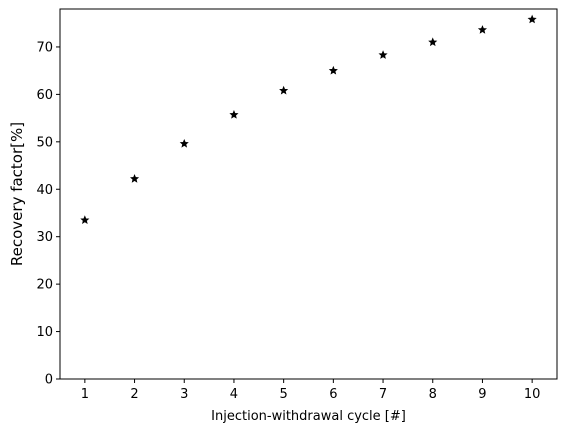  Describe the element at coordinates (333, 394) in the screenshot. I see `x-tick-label: 6` at that location.